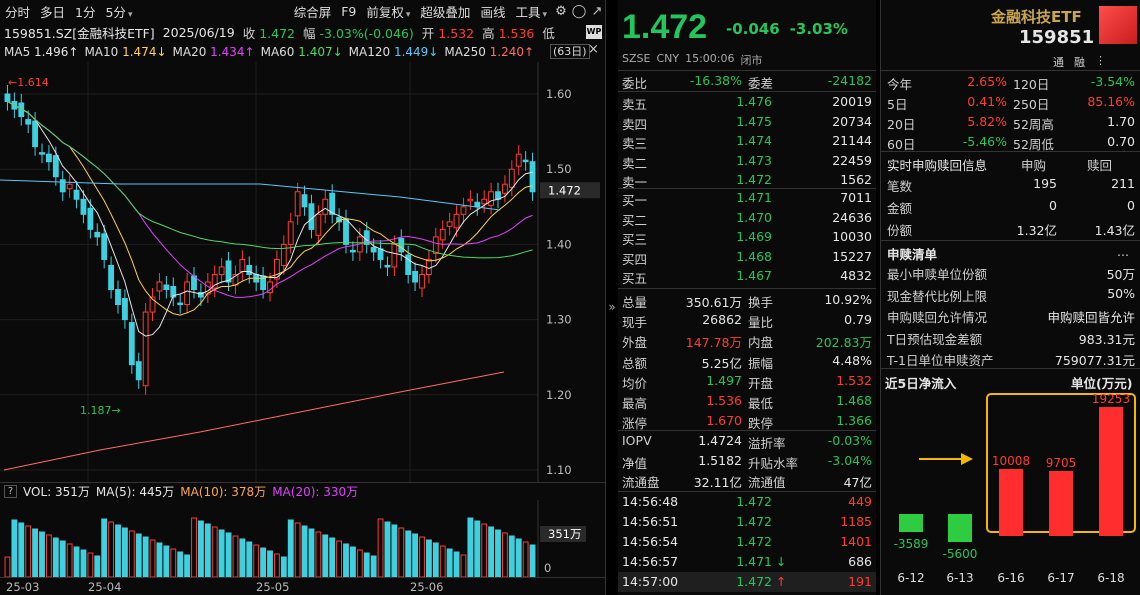 This screenshot has height=595, width=1140. What do you see at coordinates (747, 276) in the screenshot?
I see `quote-row: 买五 1.467 4832` at bounding box center [747, 276].